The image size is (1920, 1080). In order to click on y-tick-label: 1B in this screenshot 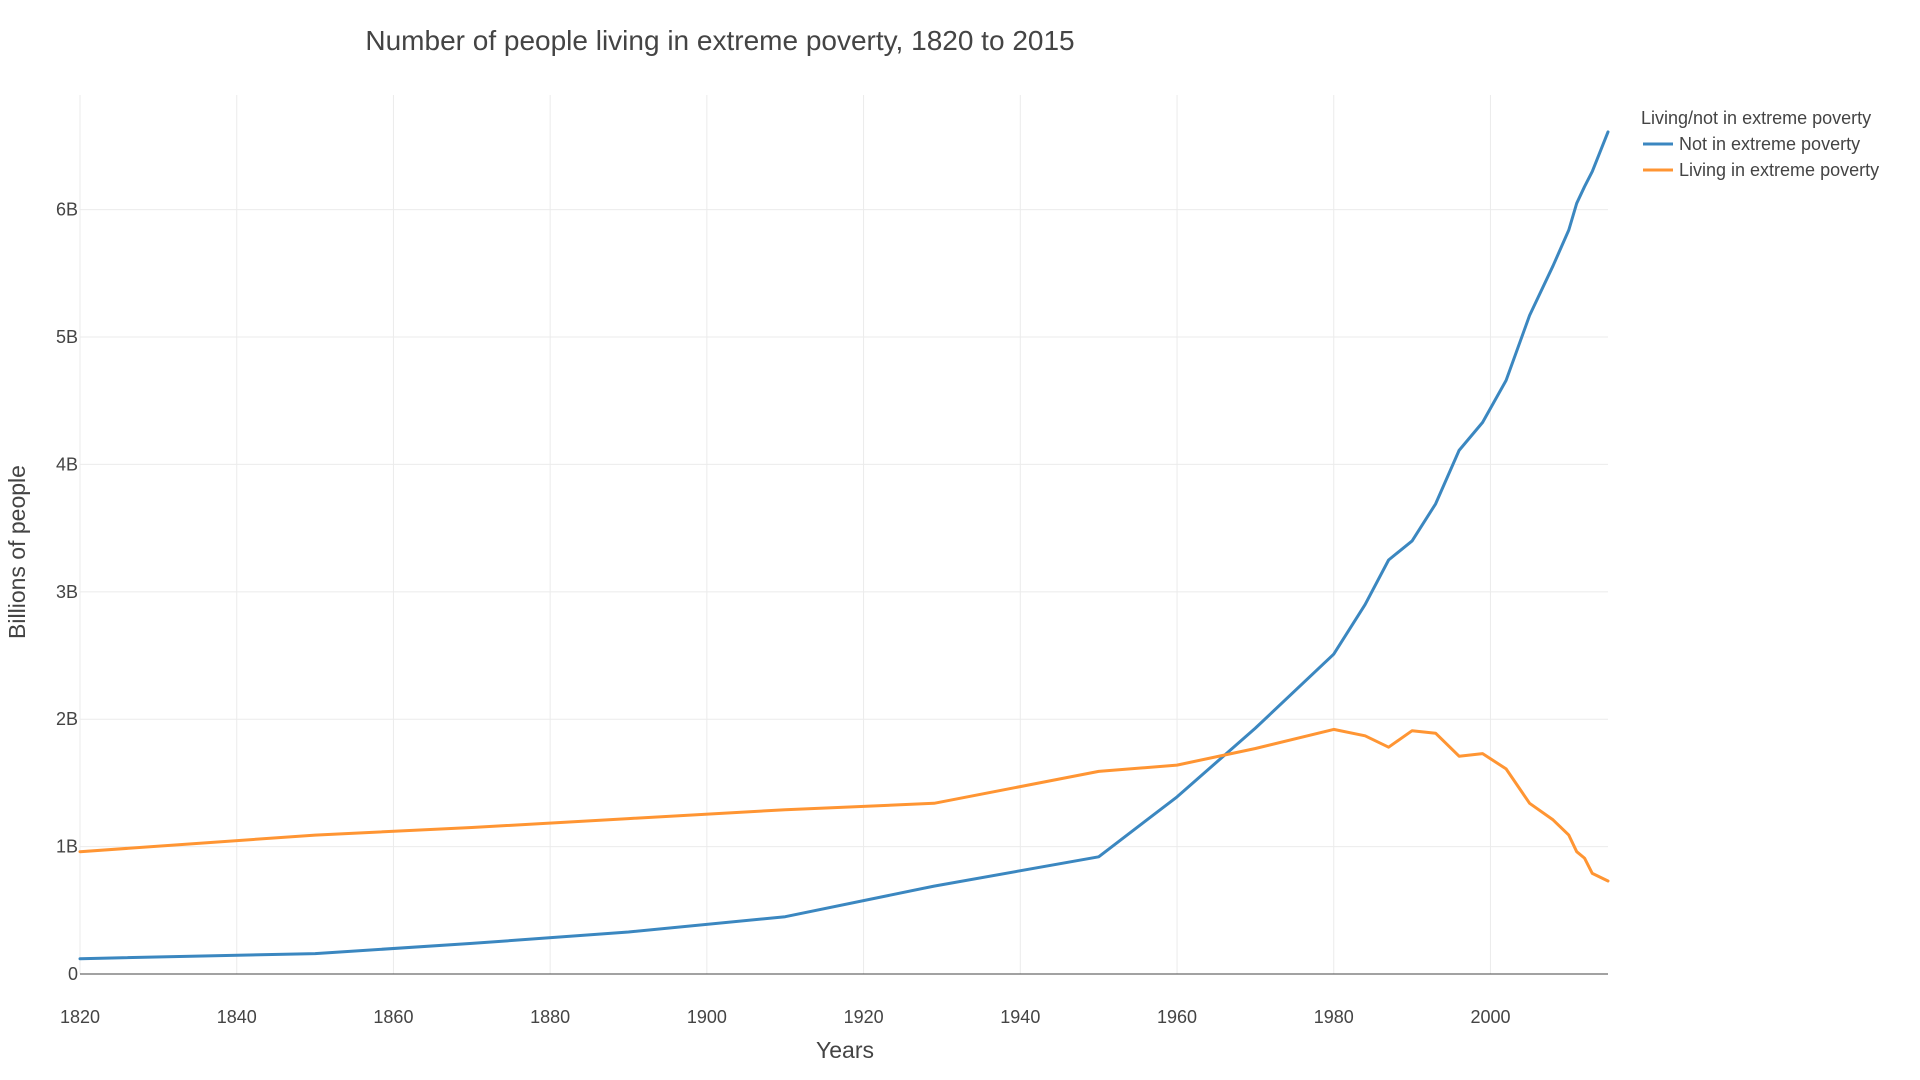, I will do `click(67, 847)`.